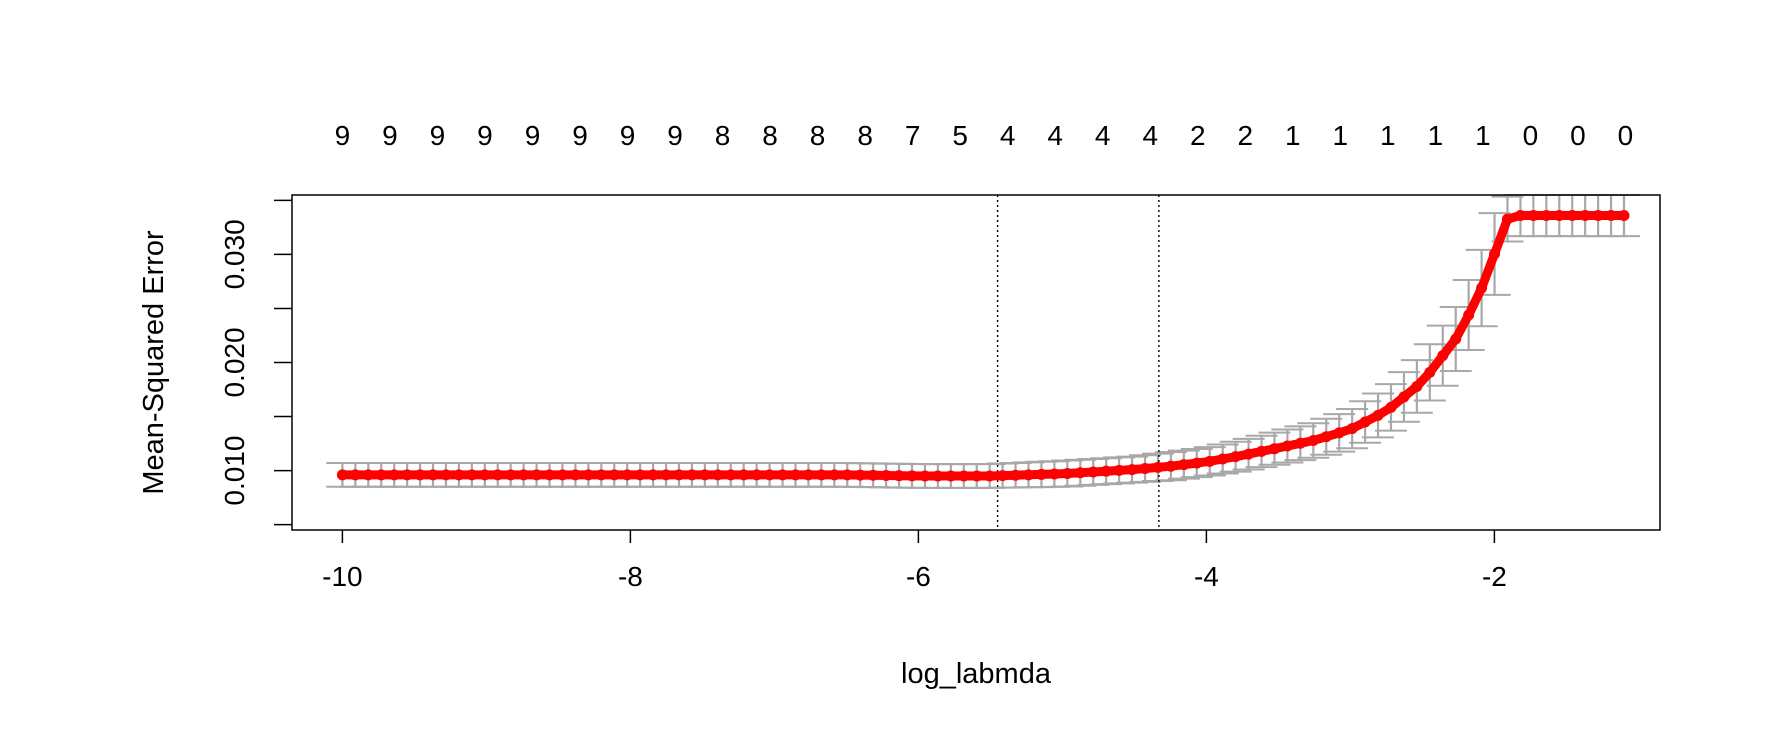 This screenshot has width=1778, height=746. Describe the element at coordinates (976, 674) in the screenshot. I see `x-axis-title: log_labmda` at that location.